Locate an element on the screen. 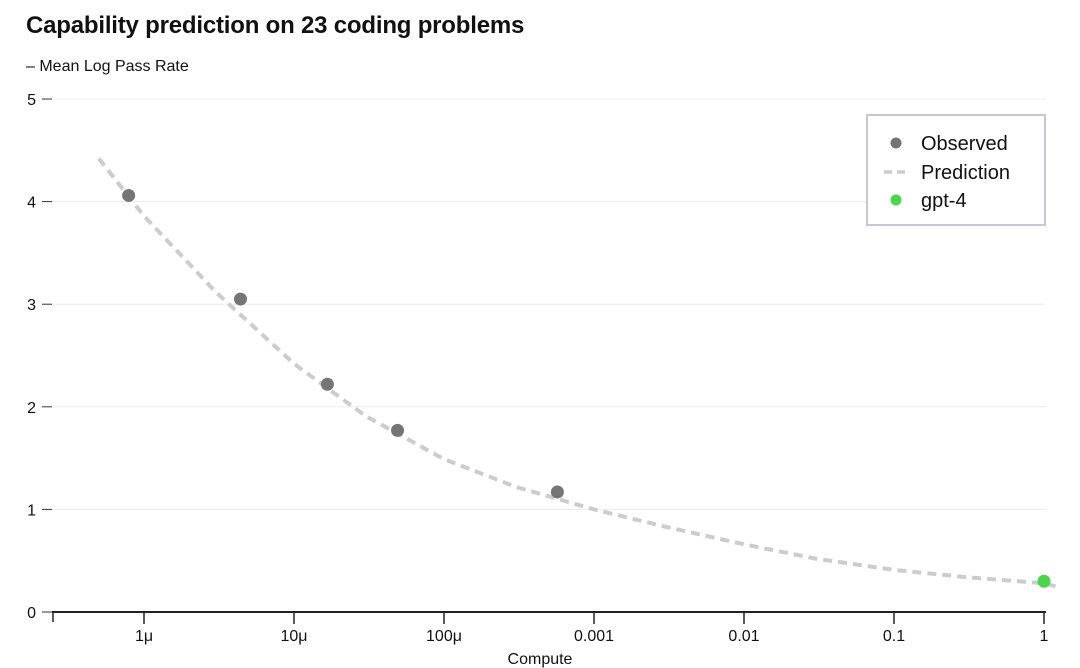  y-tick-label: 3 is located at coordinates (31, 305).